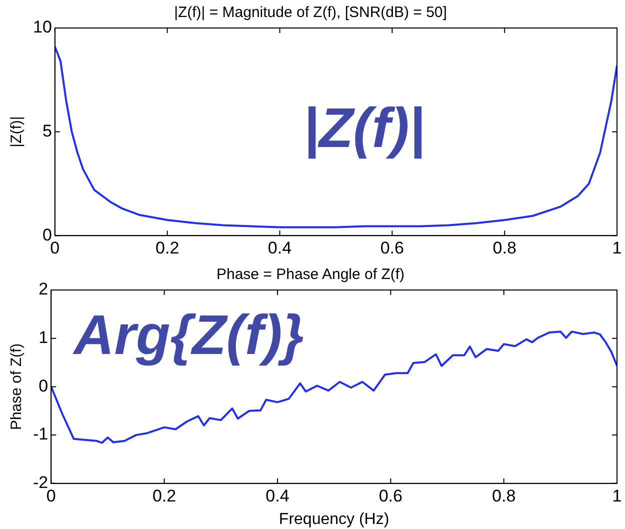 The width and height of the screenshot is (625, 529). Describe the element at coordinates (334, 519) in the screenshot. I see `x-axis-title: Frequency (Hz)` at that location.